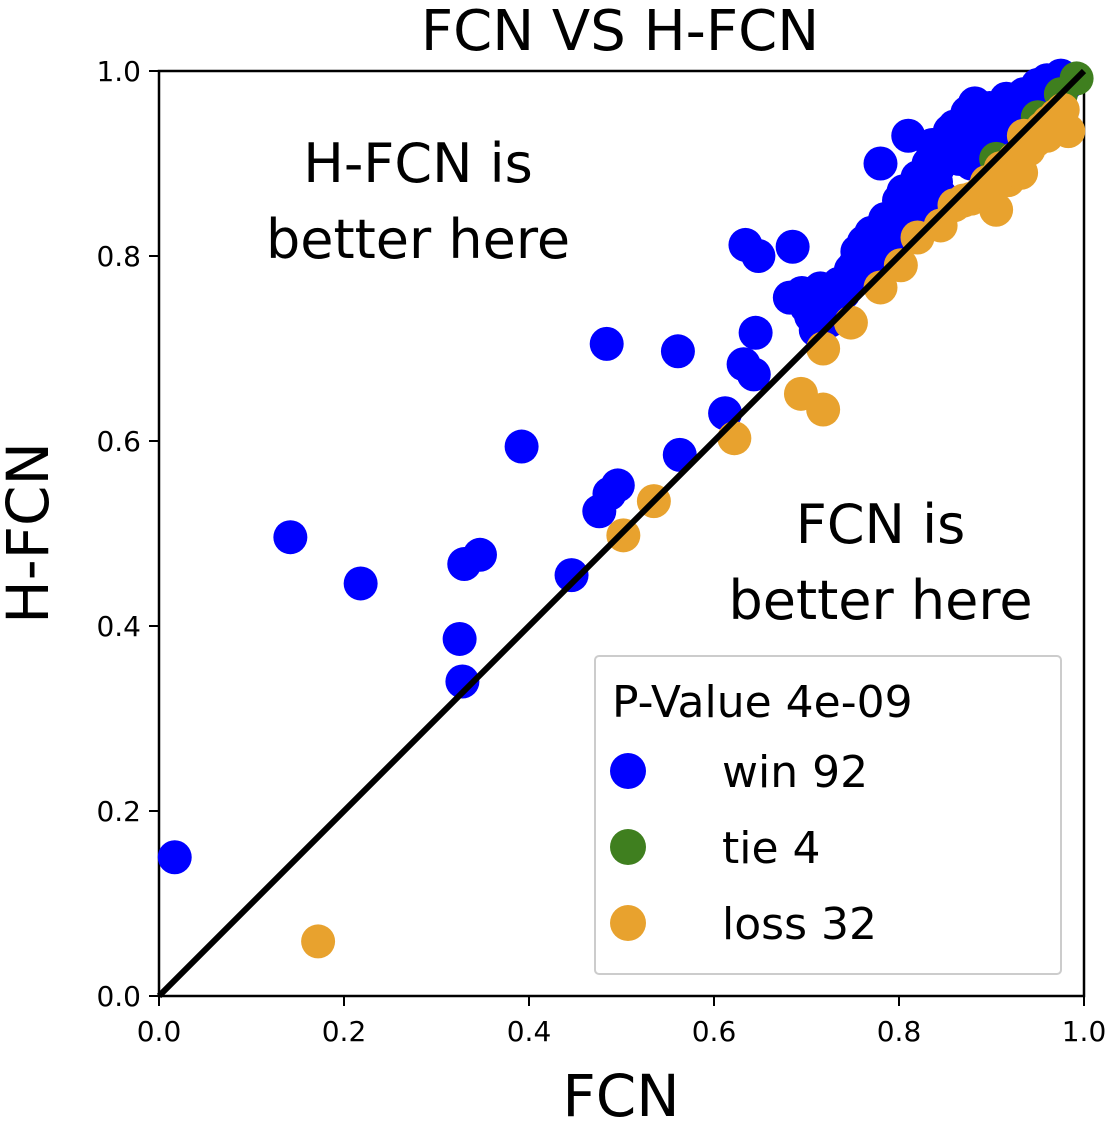 This screenshot has height=1121, width=1108. Describe the element at coordinates (714, 1031) in the screenshot. I see `x-tick-label: 0.6` at that location.